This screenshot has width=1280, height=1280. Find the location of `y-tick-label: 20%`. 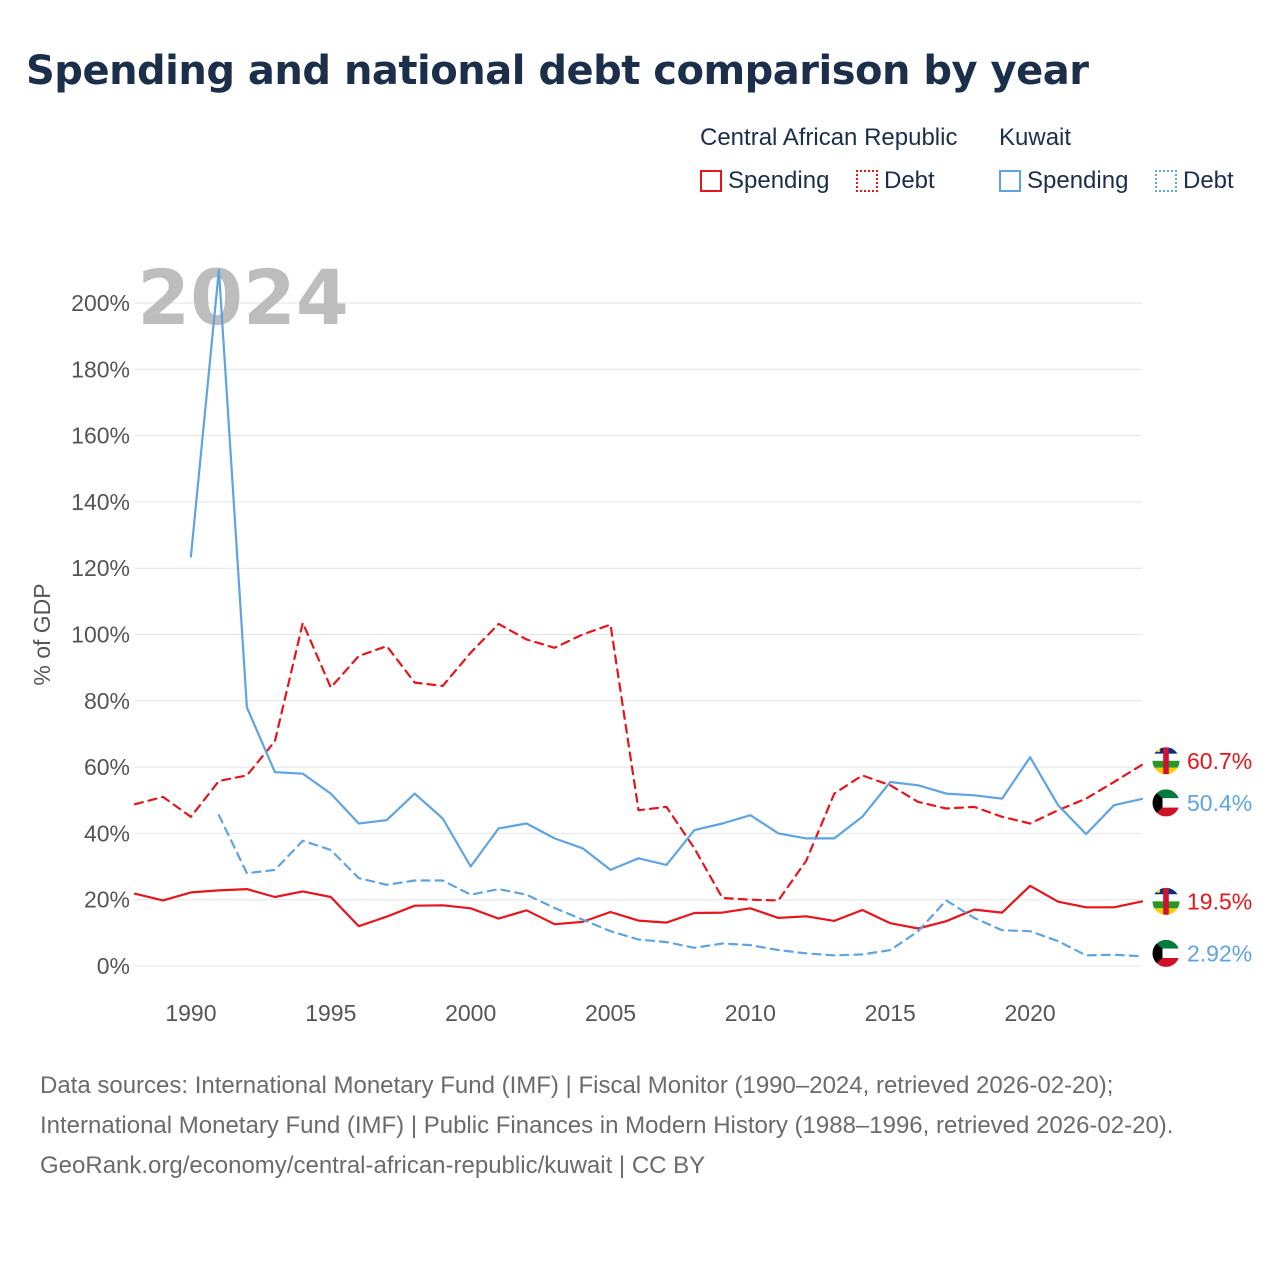

y-tick-label: 20% is located at coordinates (107, 900).